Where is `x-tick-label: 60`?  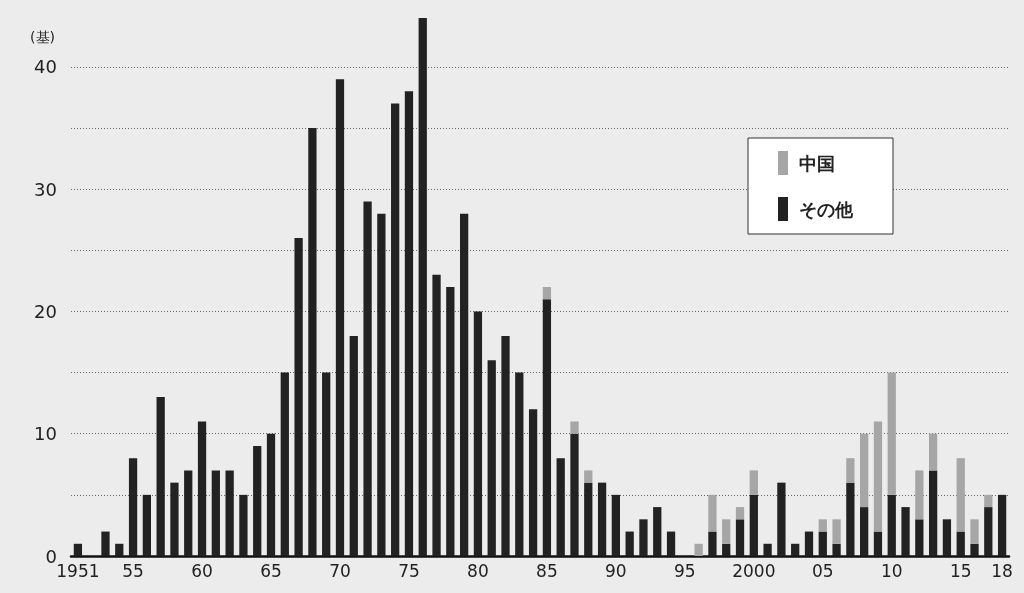 x-tick-label: 60 is located at coordinates (202, 570).